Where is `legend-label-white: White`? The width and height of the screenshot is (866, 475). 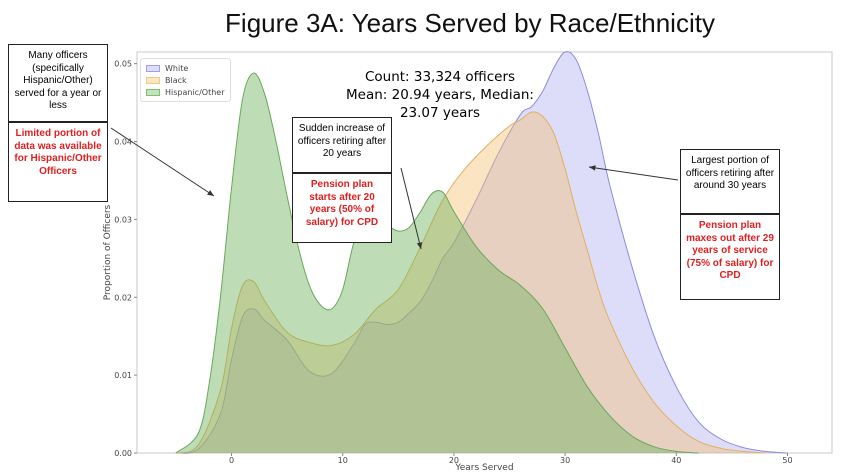 legend-label-white: White is located at coordinates (177, 68).